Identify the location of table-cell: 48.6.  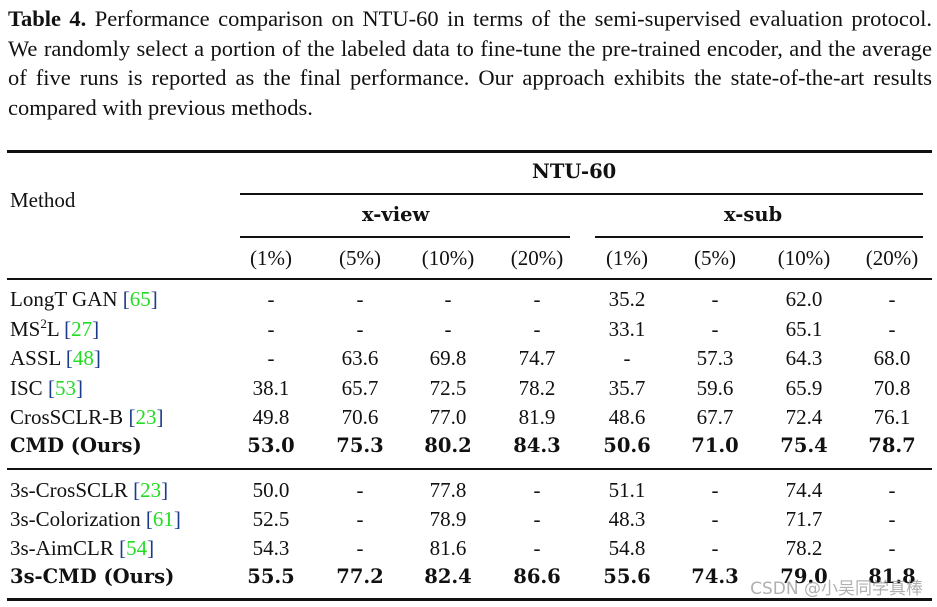
(627, 417).